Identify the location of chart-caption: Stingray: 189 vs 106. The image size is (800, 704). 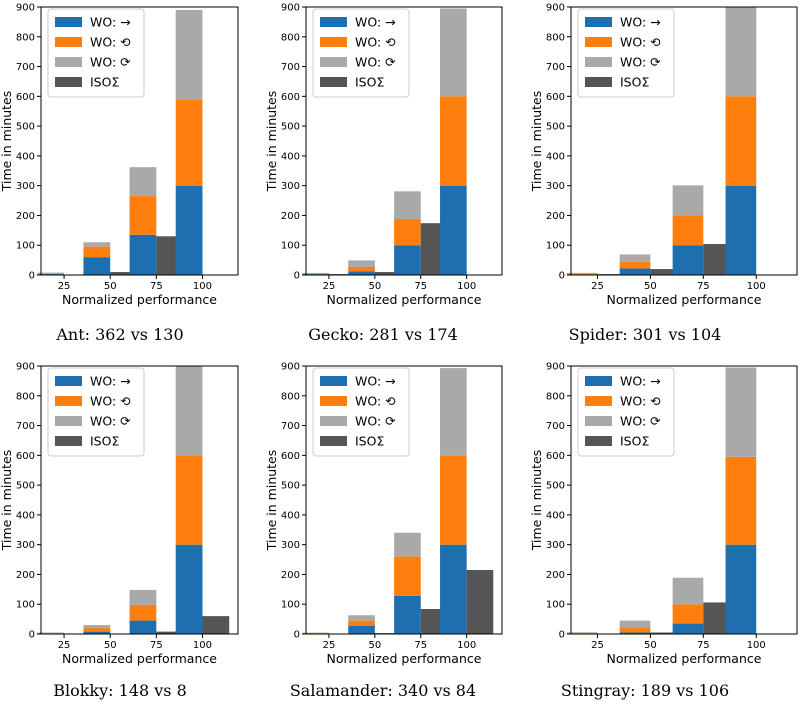
(645, 690).